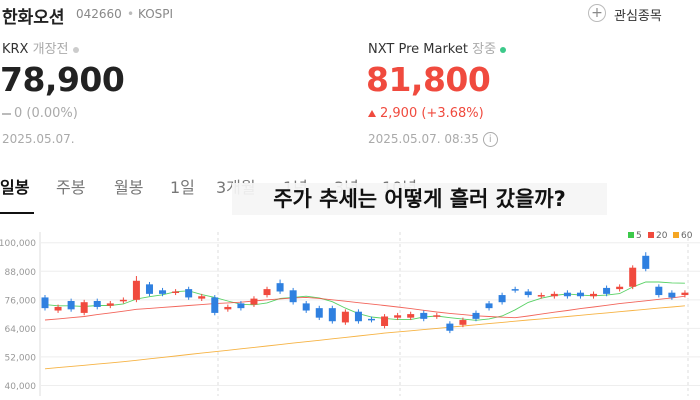 This screenshot has height=400, width=700. I want to click on y-tick-label: 88,000, so click(21, 273).